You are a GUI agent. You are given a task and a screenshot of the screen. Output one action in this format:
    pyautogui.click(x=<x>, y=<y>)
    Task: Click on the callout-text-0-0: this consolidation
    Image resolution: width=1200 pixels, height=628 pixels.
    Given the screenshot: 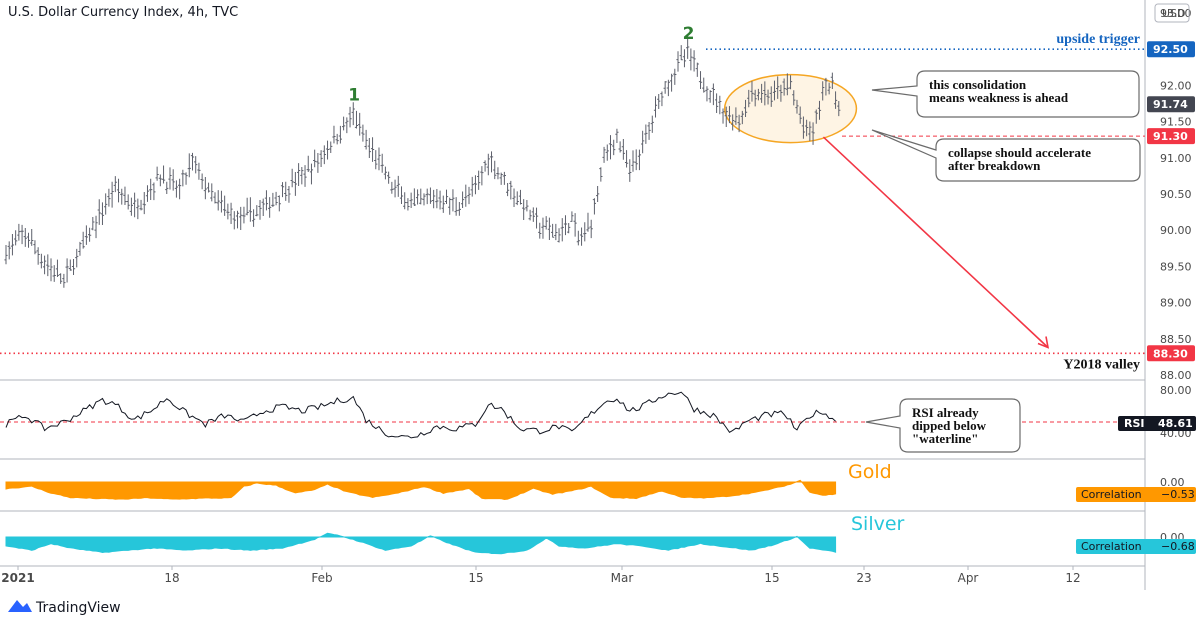 What is the action you would take?
    pyautogui.click(x=978, y=84)
    